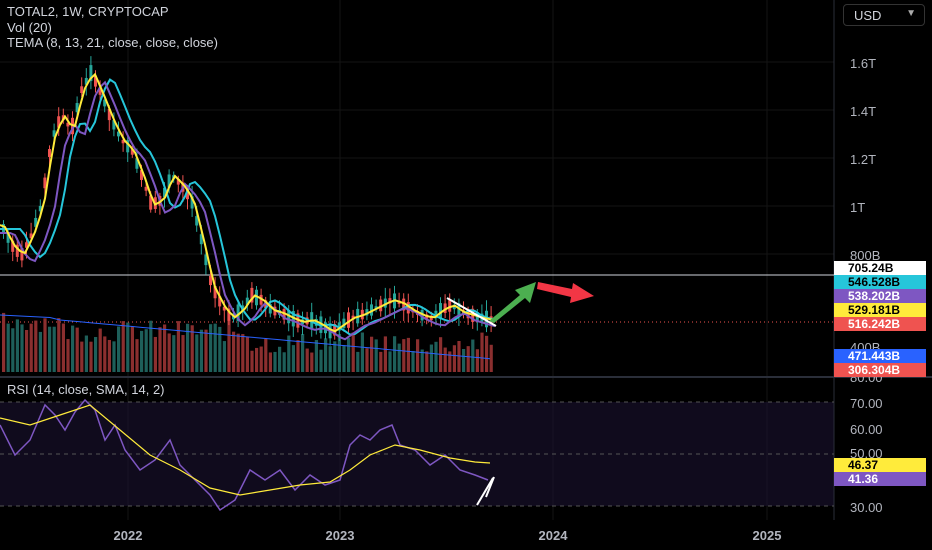  What do you see at coordinates (245, 337) in the screenshot?
I see `volume-ma-line` at bounding box center [245, 337].